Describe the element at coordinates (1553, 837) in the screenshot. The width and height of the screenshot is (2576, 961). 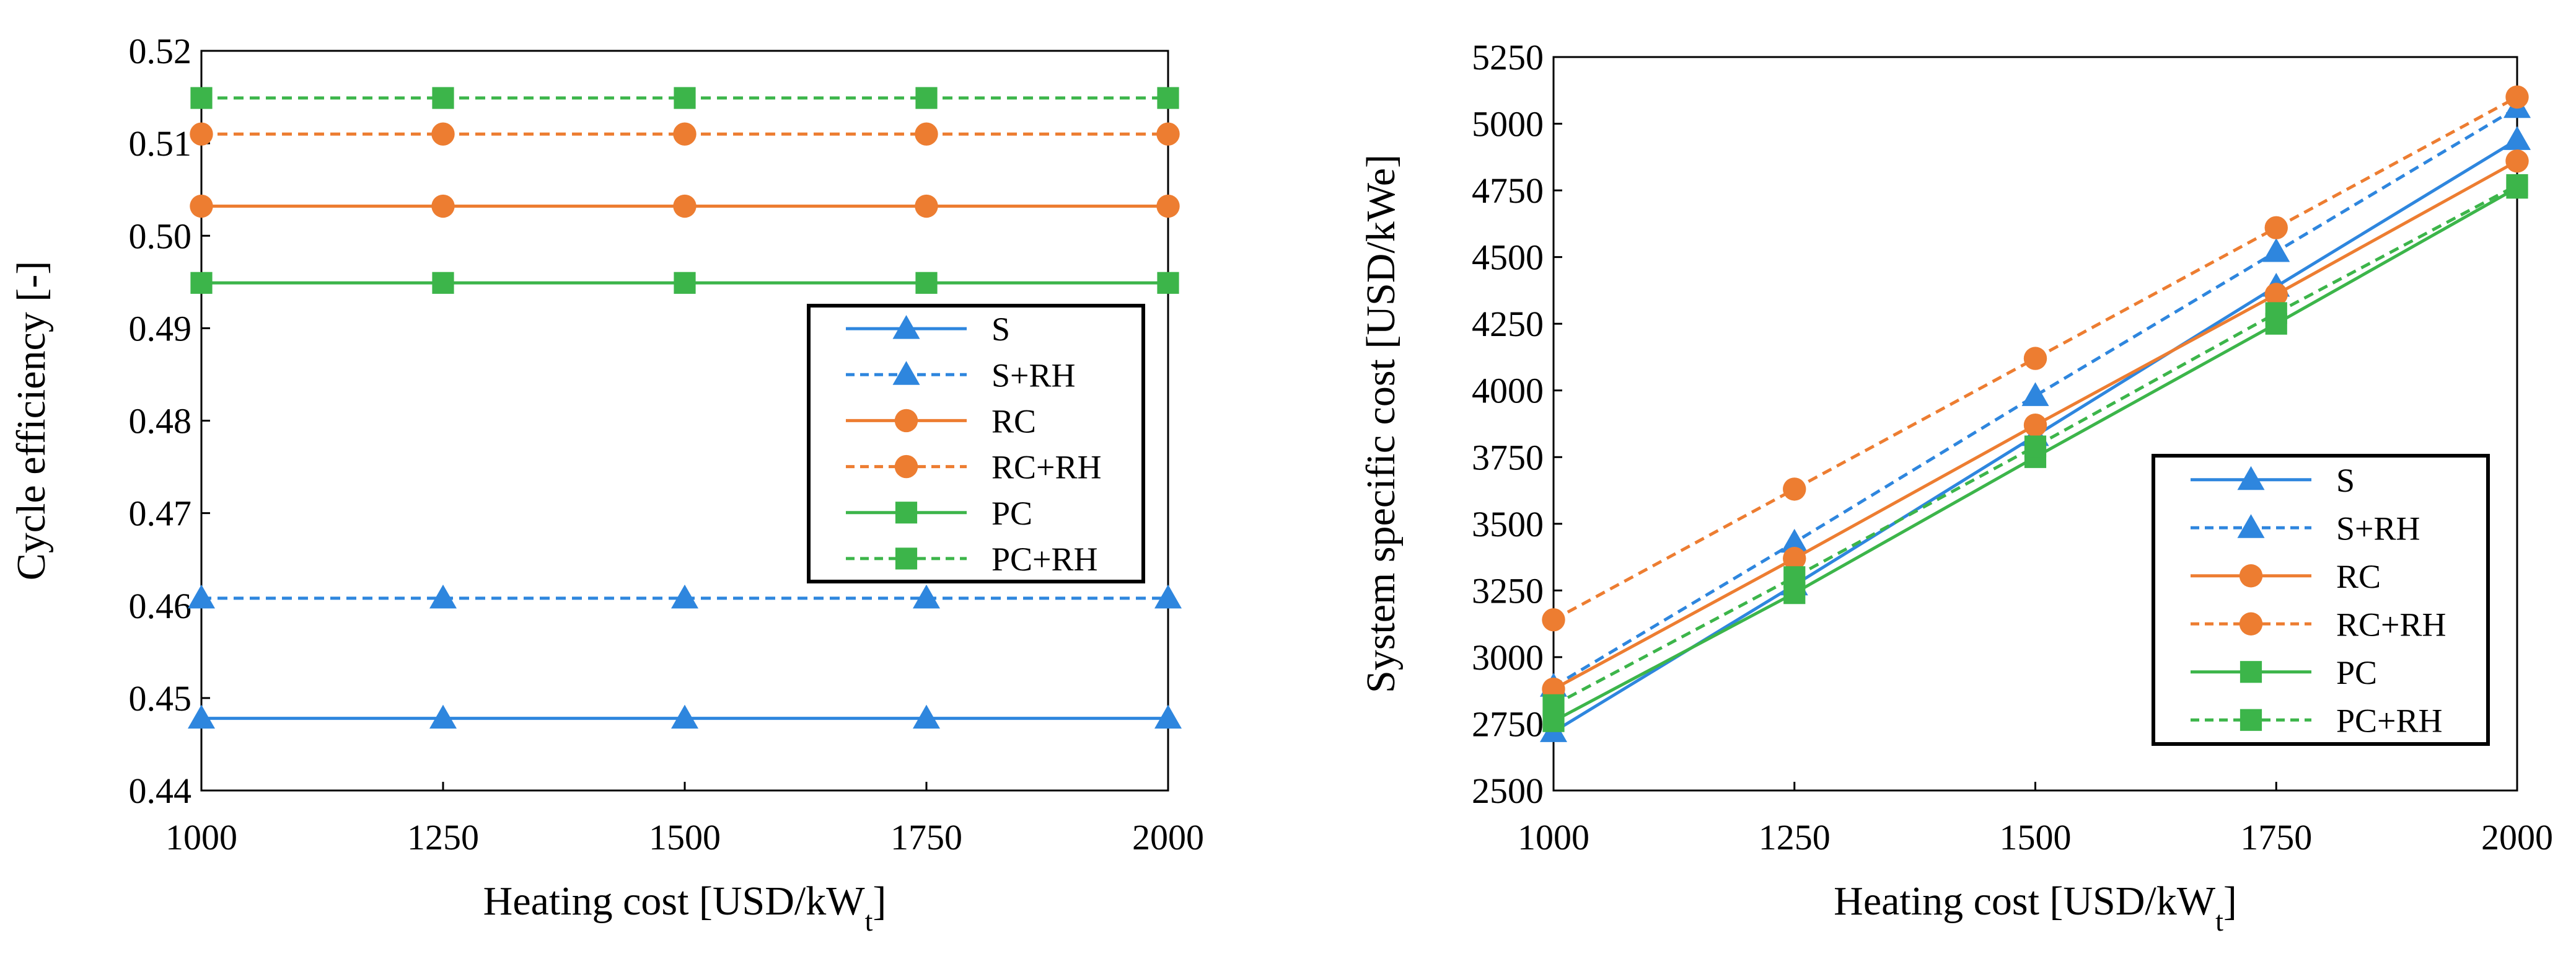
I see `x-tick-label: 1000` at that location.